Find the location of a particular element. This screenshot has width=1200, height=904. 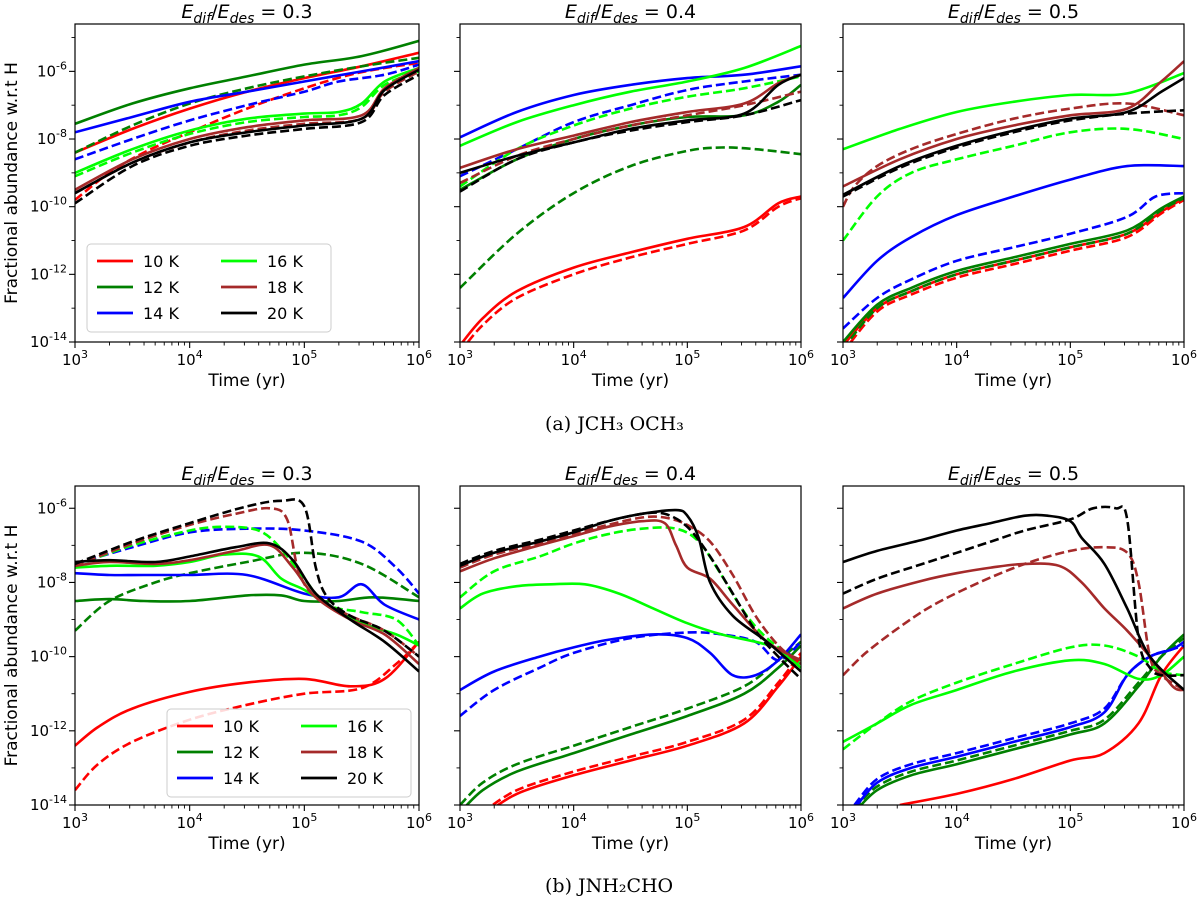

legend-label: 16 K is located at coordinates (285, 261).